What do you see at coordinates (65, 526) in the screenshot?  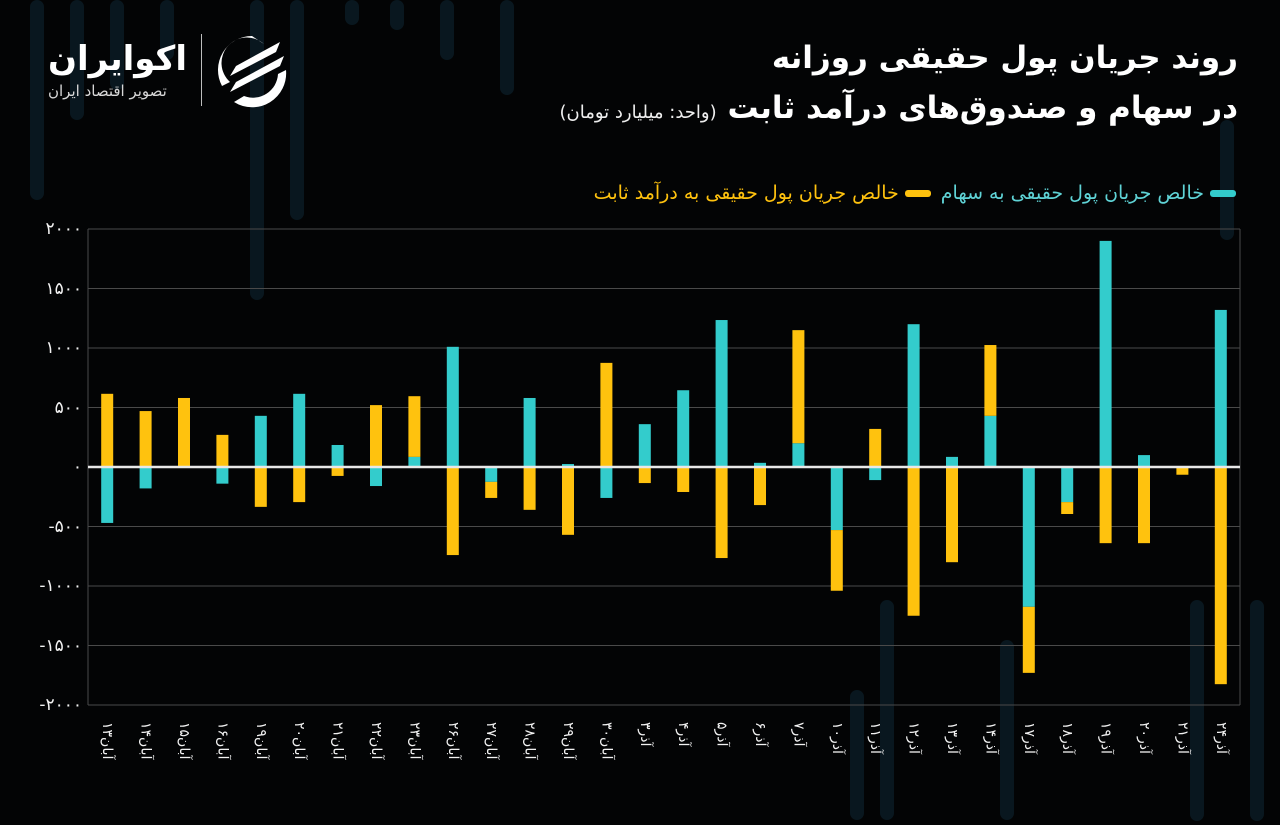 I see `y-tick-label: -۵۰۰` at bounding box center [65, 526].